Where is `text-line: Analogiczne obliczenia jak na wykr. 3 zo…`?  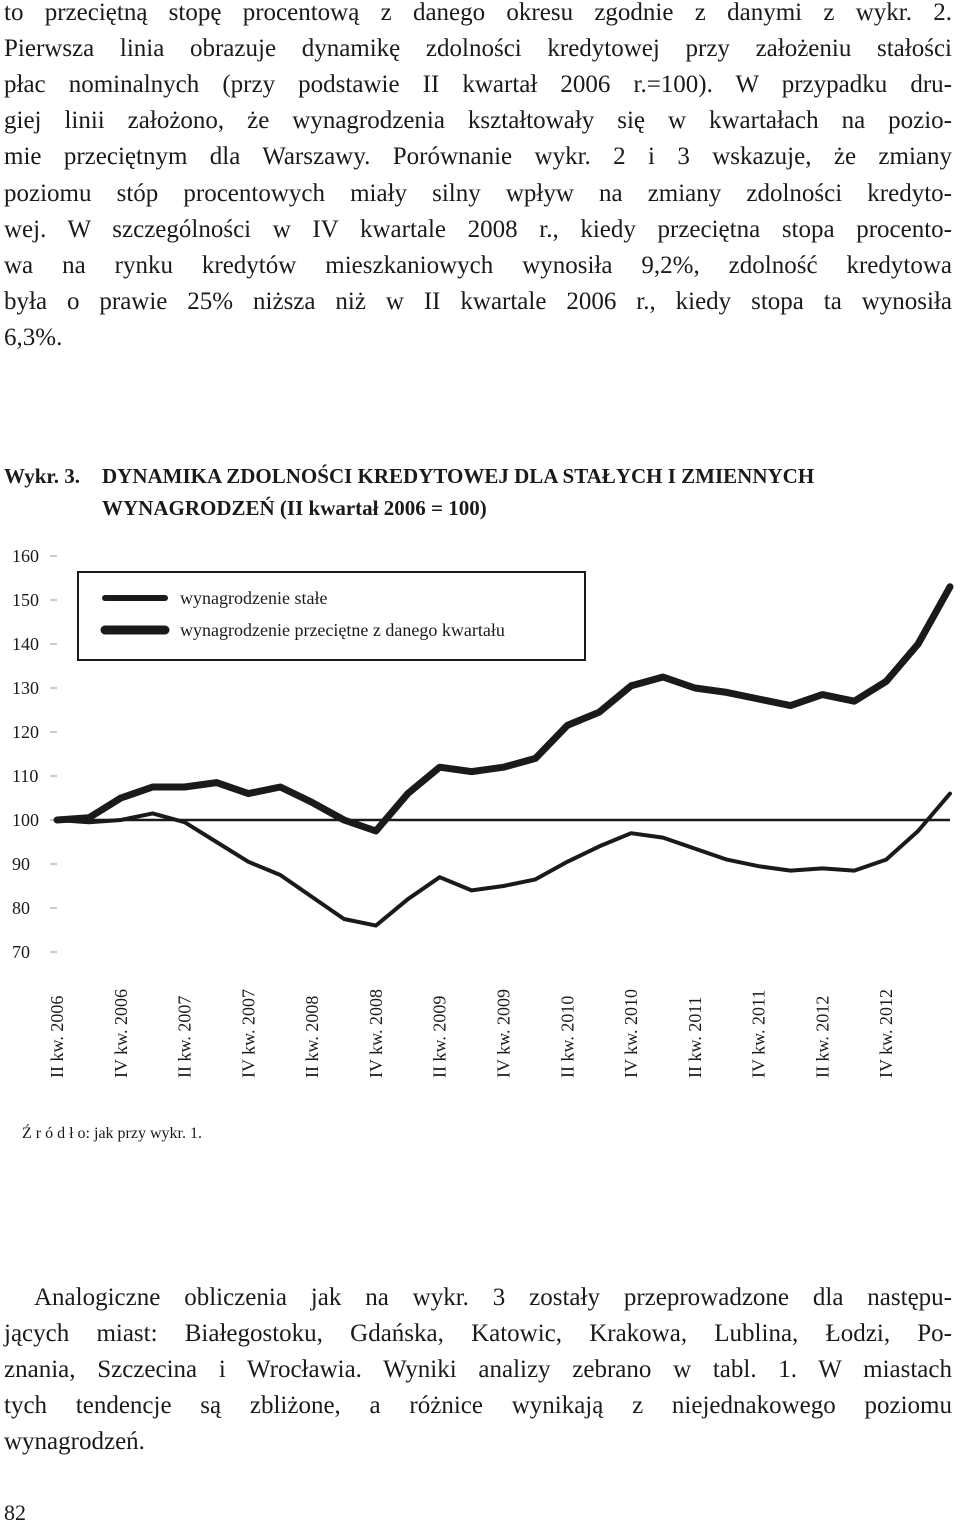
text-line: Analogiczne obliczenia jak na wykr. 3 zo… is located at coordinates (493, 1297).